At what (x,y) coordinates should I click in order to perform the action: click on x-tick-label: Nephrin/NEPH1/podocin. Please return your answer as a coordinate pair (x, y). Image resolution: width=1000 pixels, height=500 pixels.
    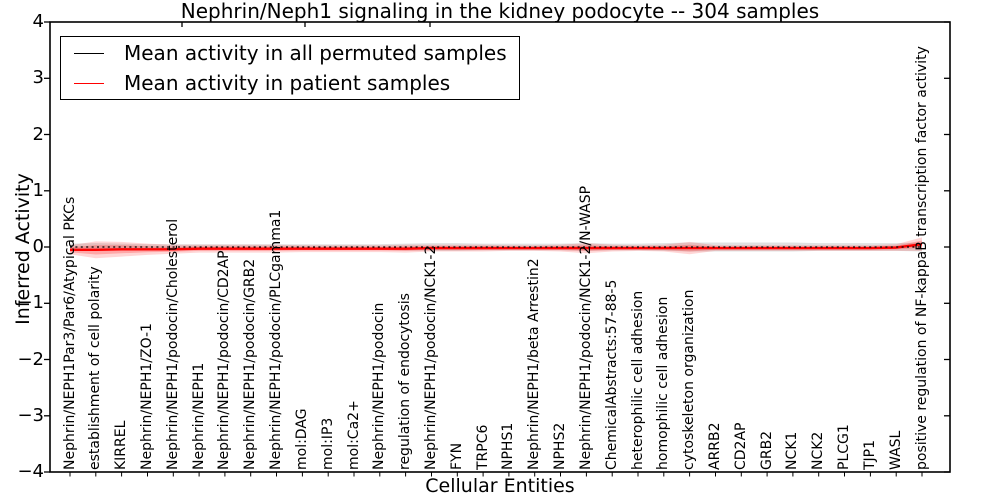
    Looking at the image, I should click on (379, 386).